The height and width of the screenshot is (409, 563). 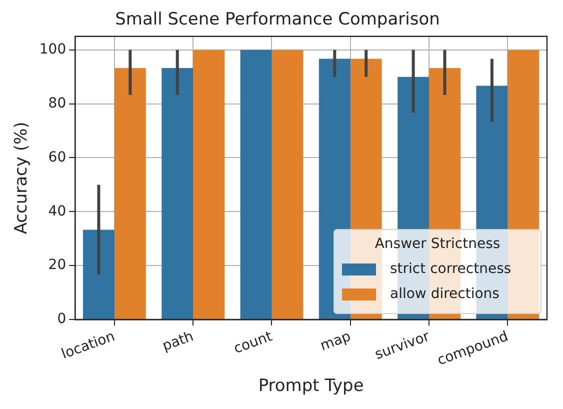 What do you see at coordinates (451, 269) in the screenshot?
I see `legend-label: strict correctness` at bounding box center [451, 269].